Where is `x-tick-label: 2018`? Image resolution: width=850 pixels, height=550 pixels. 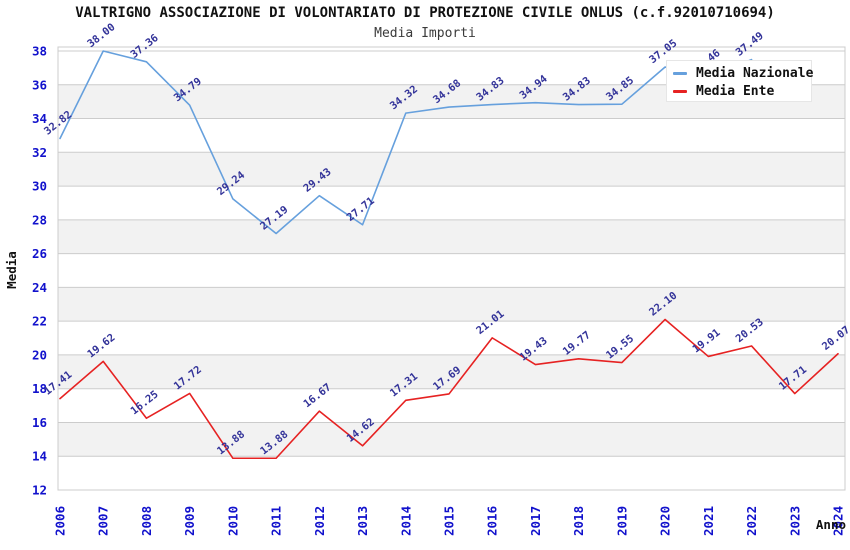 x-tick-label: 2018 is located at coordinates (578, 521).